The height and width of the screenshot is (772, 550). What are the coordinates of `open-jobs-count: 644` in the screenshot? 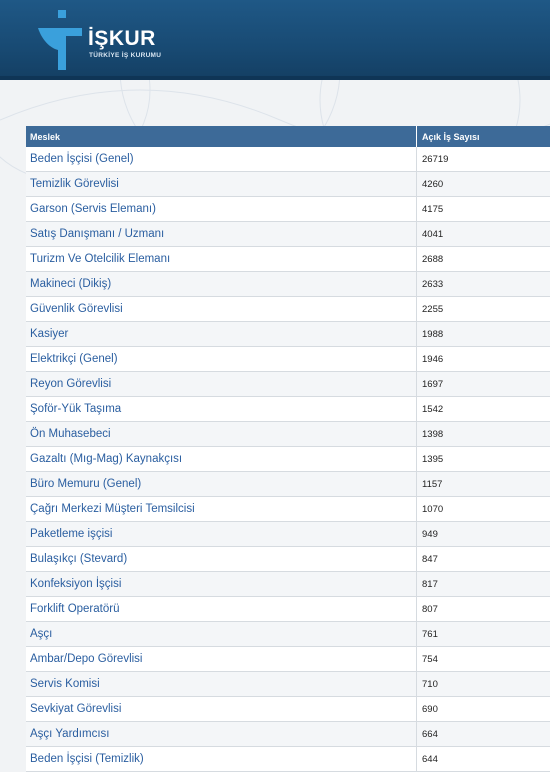 It's located at (483, 759).